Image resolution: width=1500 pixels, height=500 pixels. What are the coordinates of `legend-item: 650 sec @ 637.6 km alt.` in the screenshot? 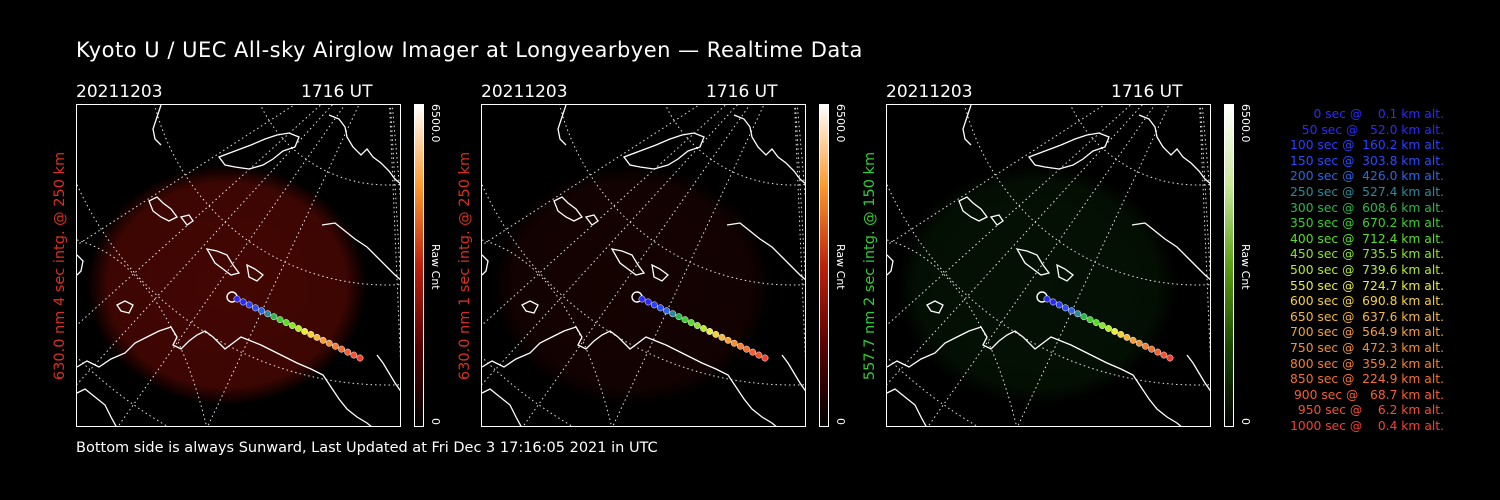 It's located at (1365, 316).